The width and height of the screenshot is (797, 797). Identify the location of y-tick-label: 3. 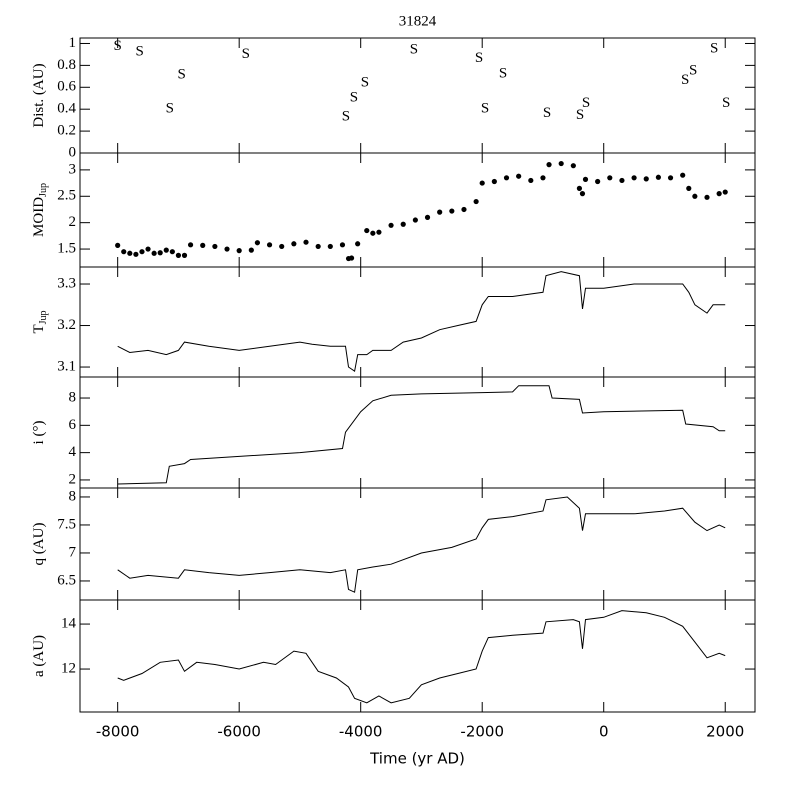
(73, 169).